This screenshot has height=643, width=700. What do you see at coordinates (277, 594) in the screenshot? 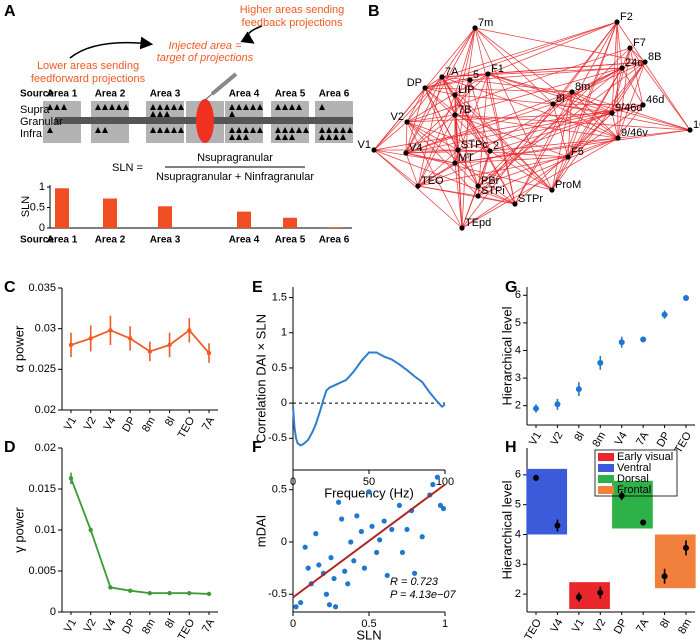
I see `y-tick-label: -0.5` at bounding box center [277, 594].